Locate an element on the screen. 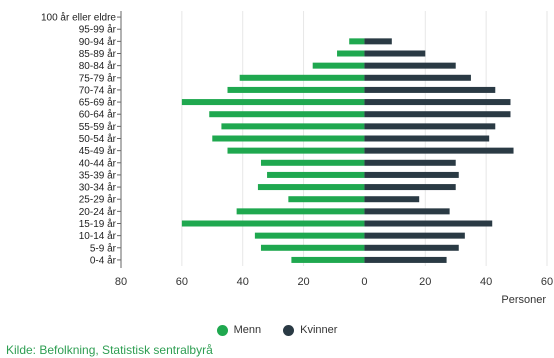  age-group-label: 70-74 år is located at coordinates (98, 90).